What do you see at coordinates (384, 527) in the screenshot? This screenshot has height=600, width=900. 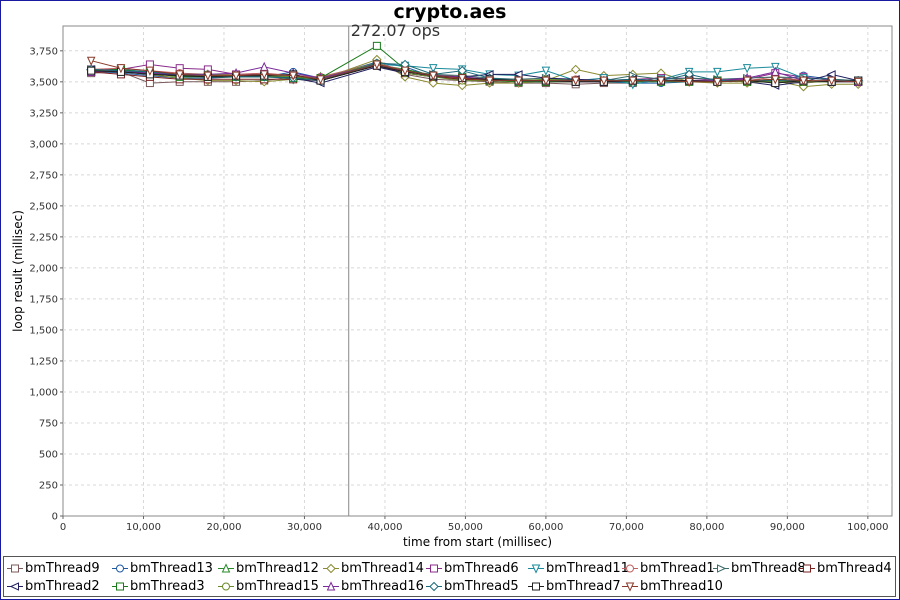 I see `x-tick-label: 40,000` at bounding box center [384, 527].